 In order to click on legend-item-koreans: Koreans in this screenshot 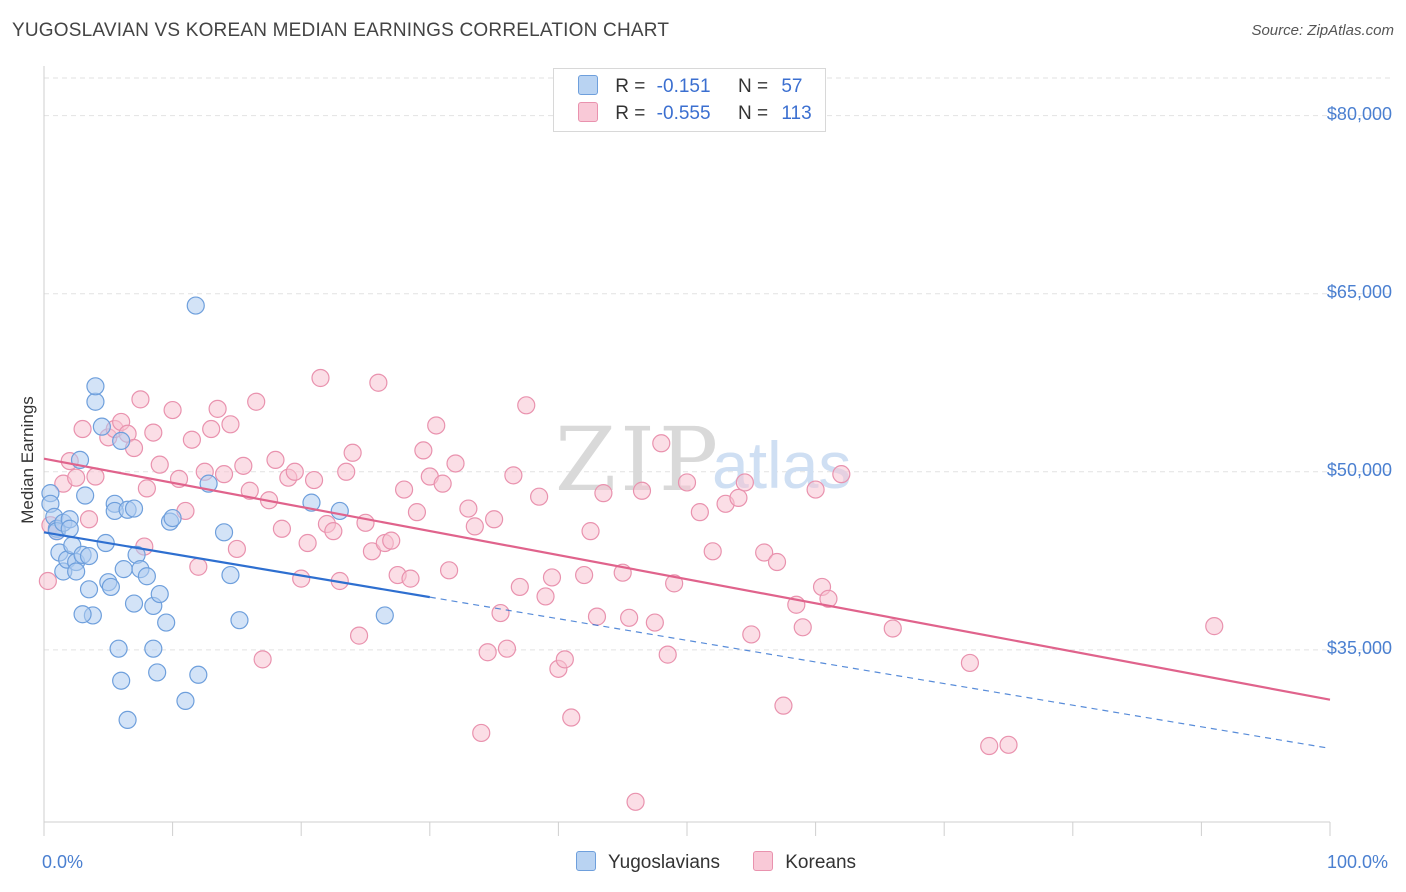, I will do `click(805, 862)`.